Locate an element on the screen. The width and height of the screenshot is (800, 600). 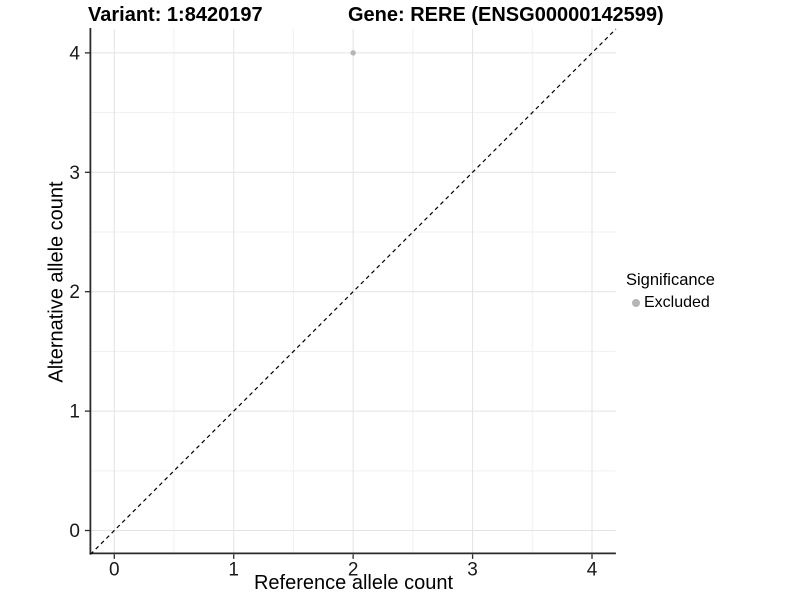
legend: Significance Excluded is located at coordinates (670, 291).